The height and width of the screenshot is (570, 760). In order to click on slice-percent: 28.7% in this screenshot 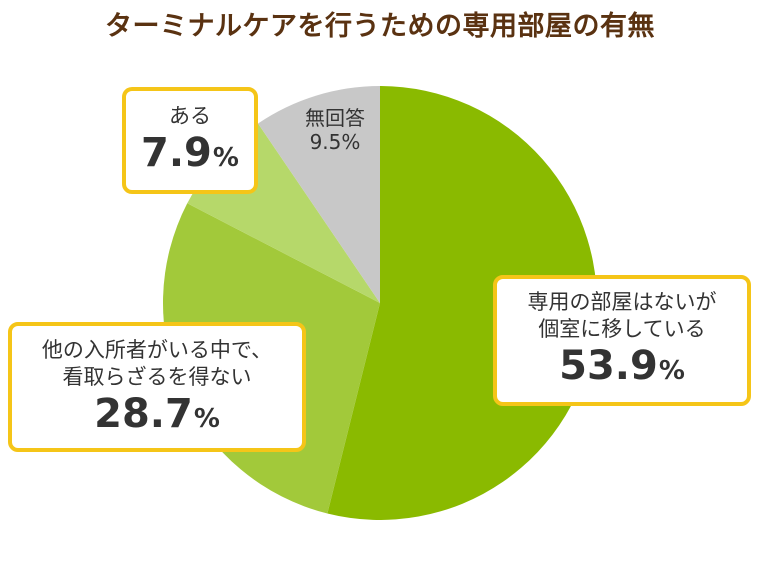, I will do `click(157, 414)`.